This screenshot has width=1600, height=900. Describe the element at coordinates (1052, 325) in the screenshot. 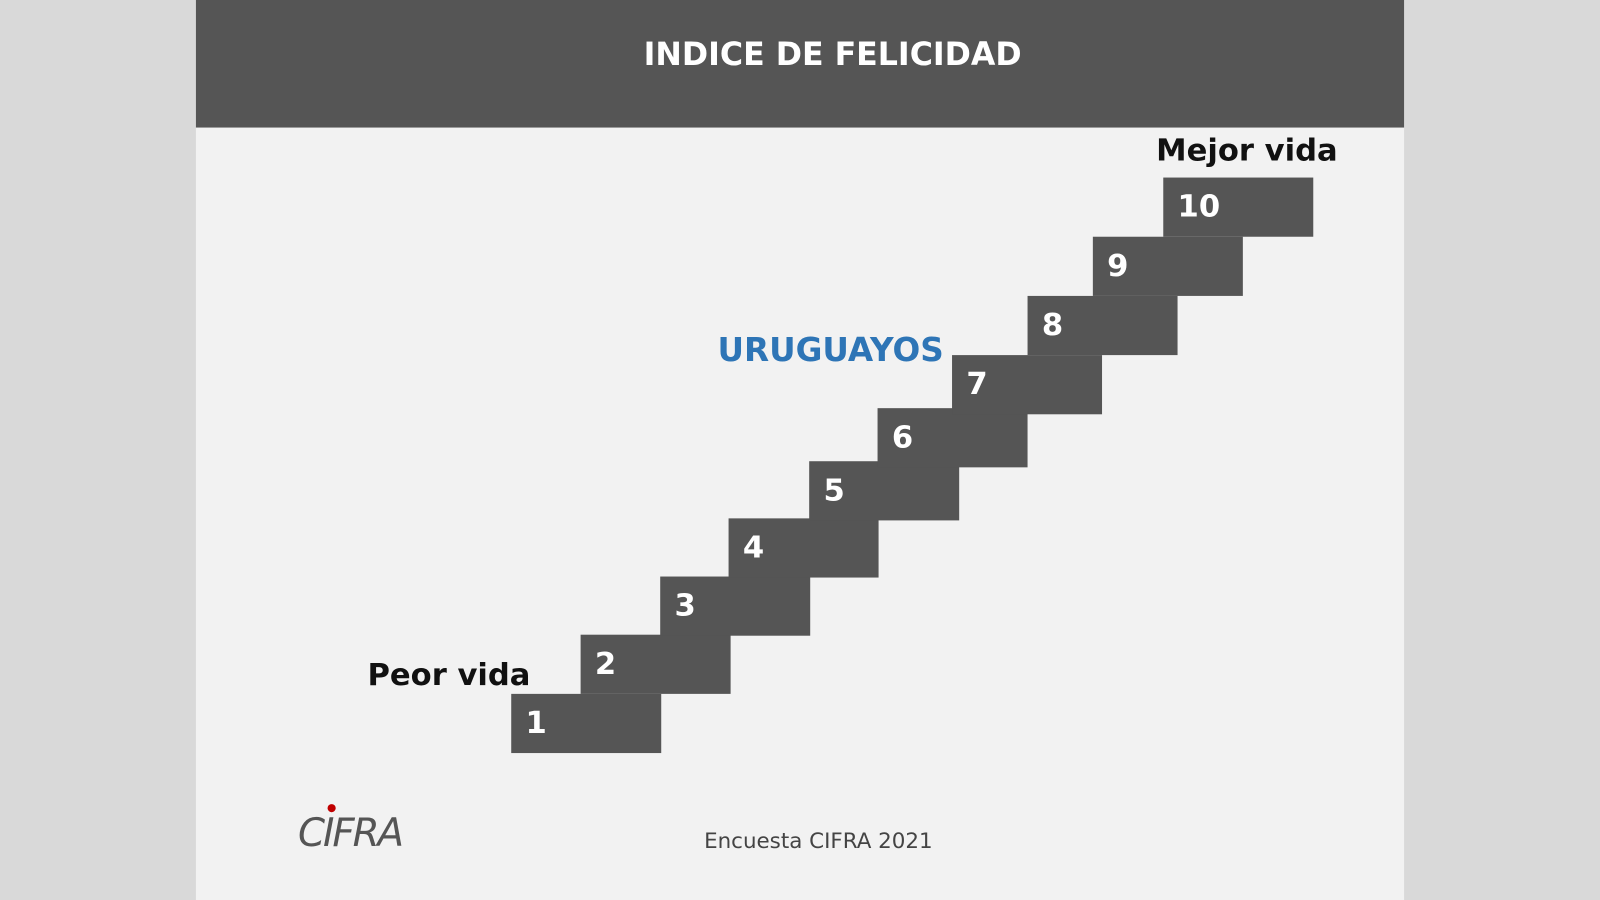

I see `step-number: 8` at that location.